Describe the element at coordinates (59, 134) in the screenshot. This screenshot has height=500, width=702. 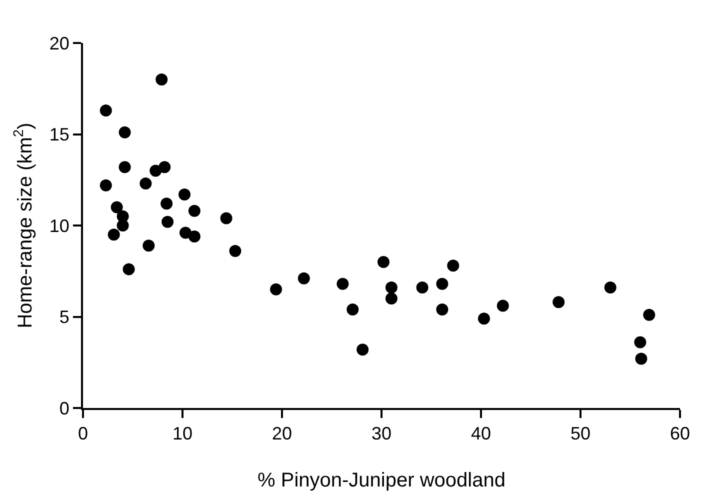
I see `y-tick-label: 15` at that location.